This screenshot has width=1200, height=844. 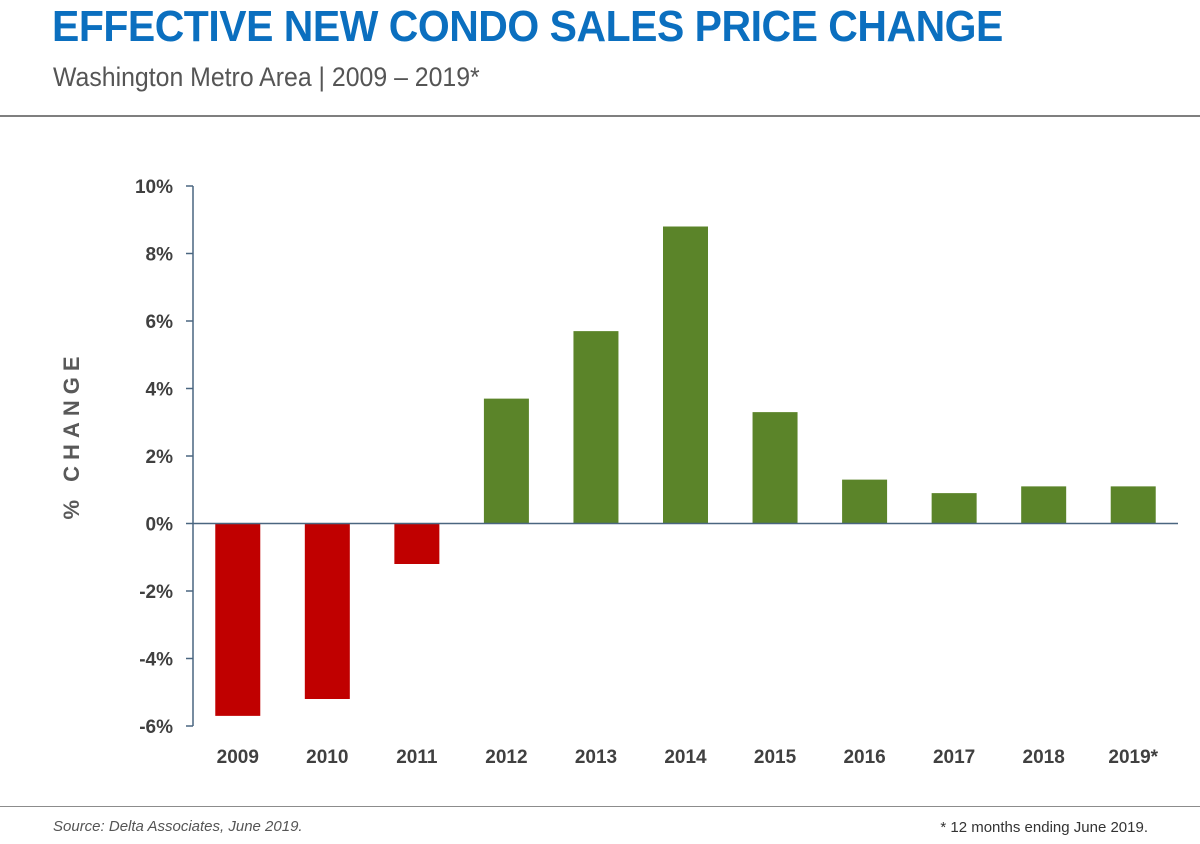 What do you see at coordinates (865, 501) in the screenshot?
I see `bar-2016` at bounding box center [865, 501].